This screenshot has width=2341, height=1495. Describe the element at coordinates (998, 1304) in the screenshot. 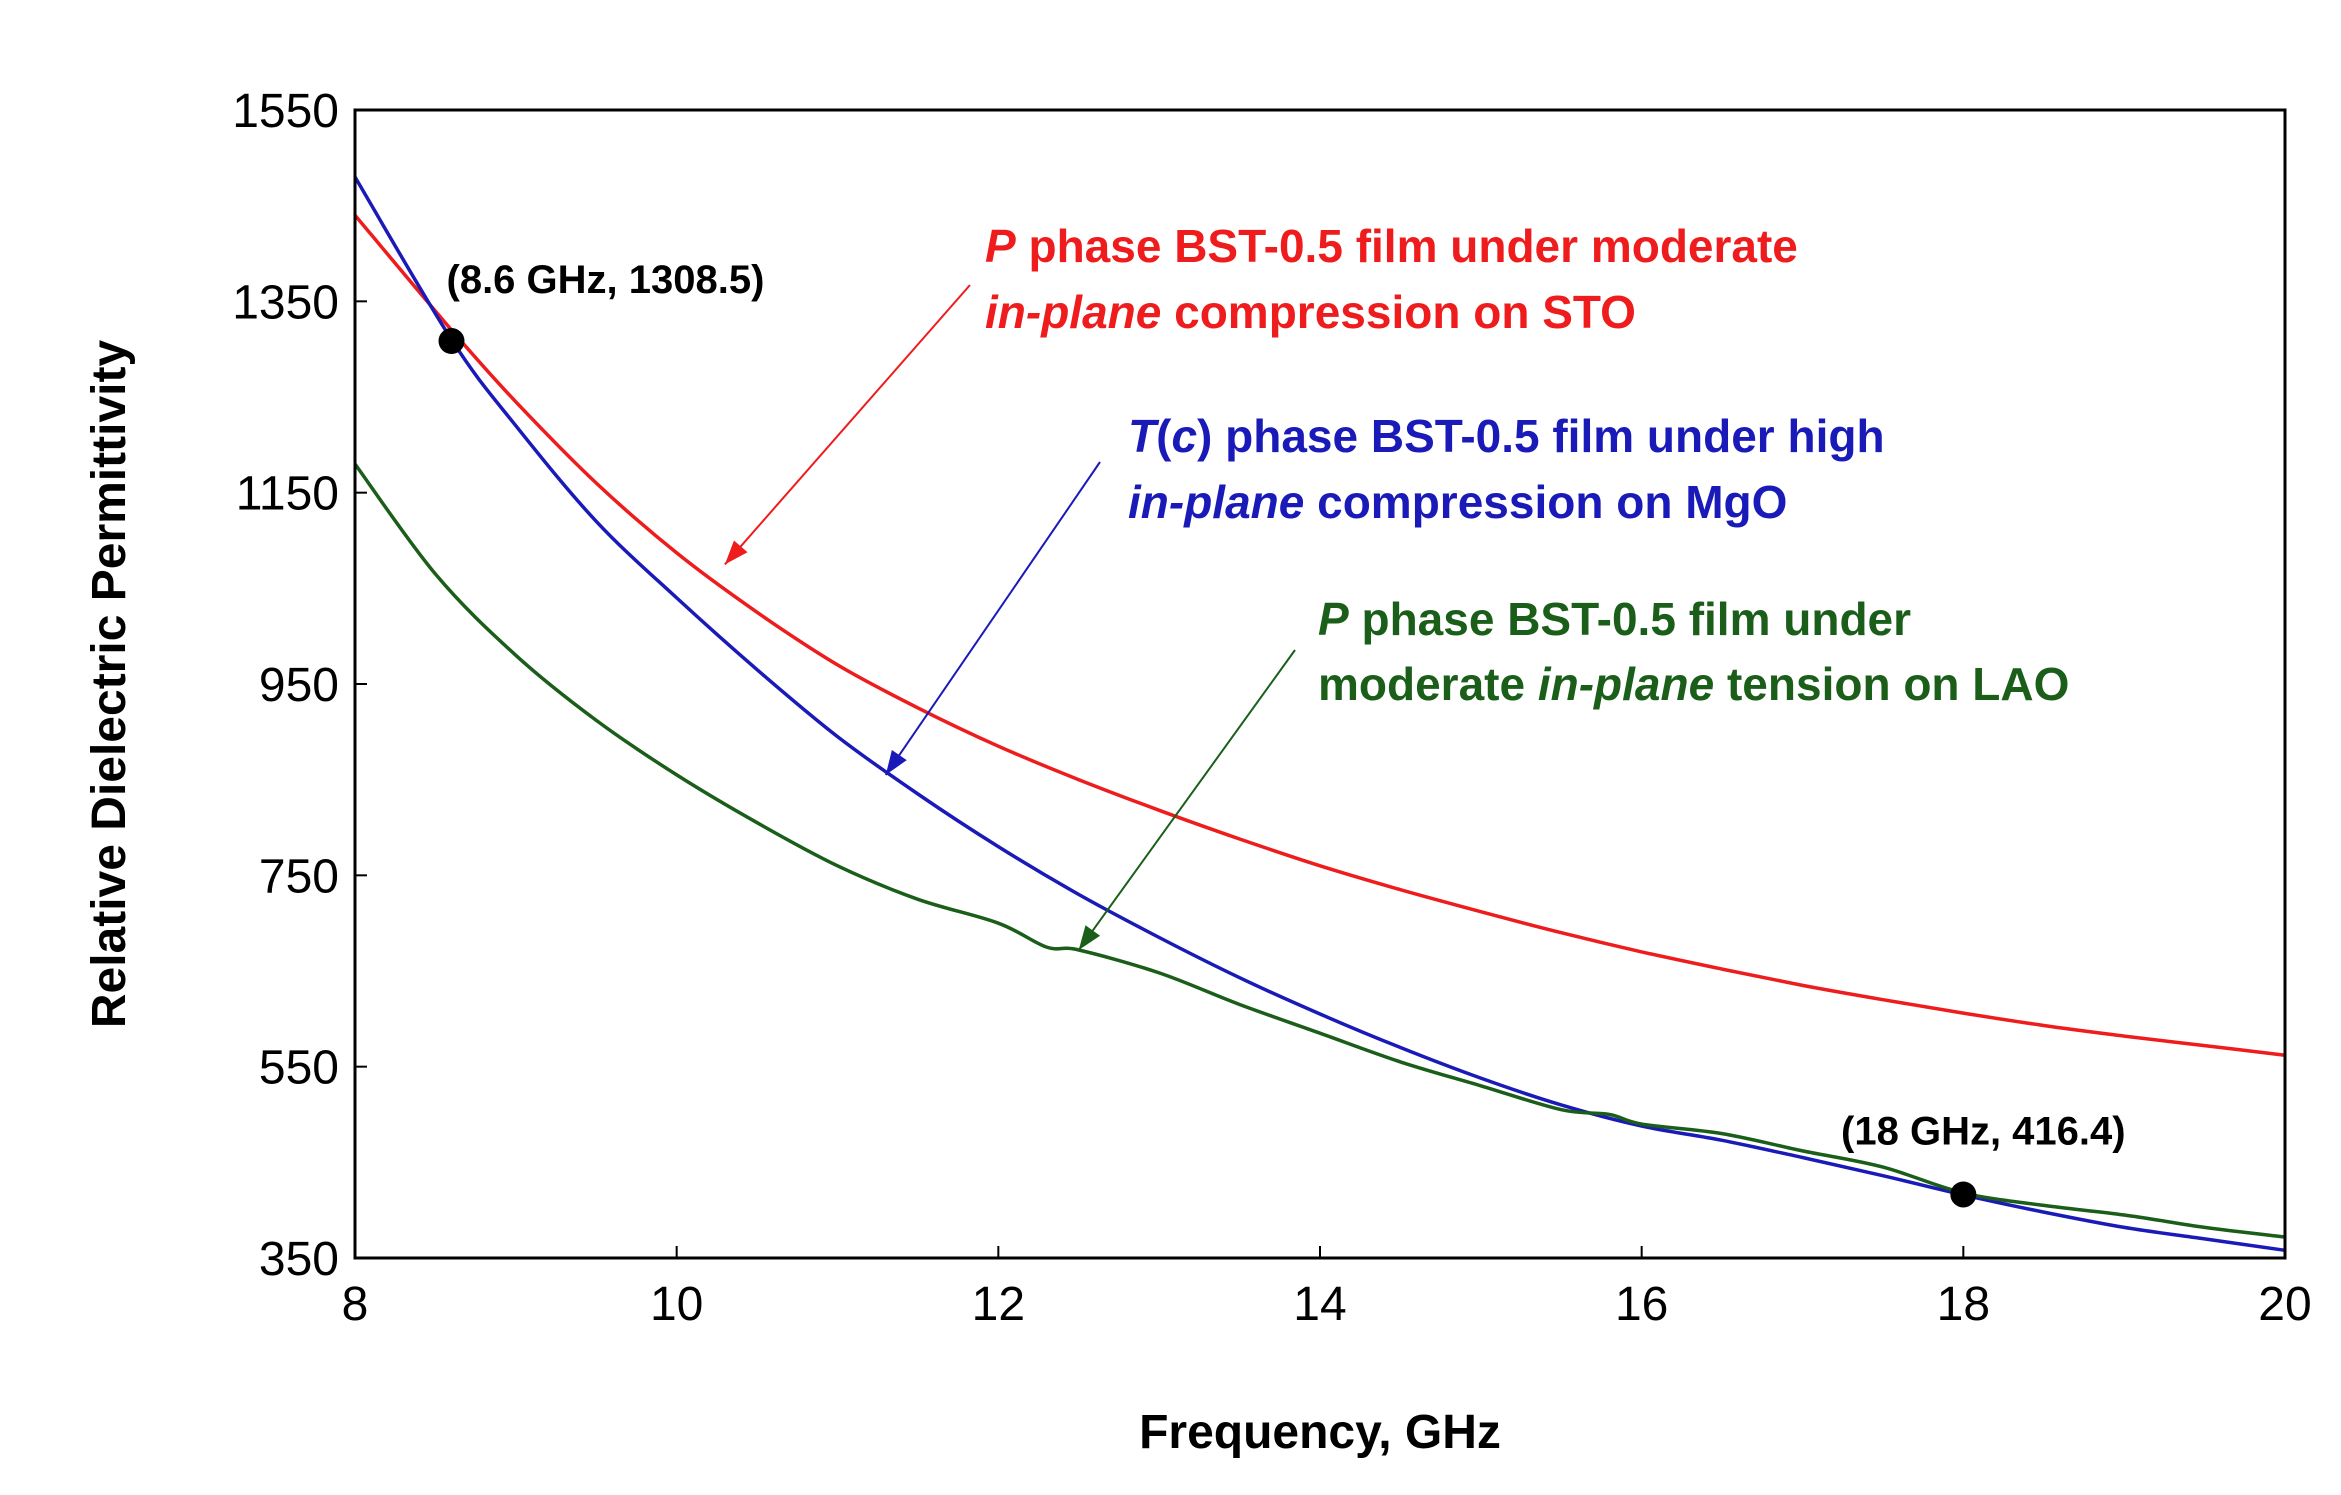

I see `x-tick-label: 12` at that location.